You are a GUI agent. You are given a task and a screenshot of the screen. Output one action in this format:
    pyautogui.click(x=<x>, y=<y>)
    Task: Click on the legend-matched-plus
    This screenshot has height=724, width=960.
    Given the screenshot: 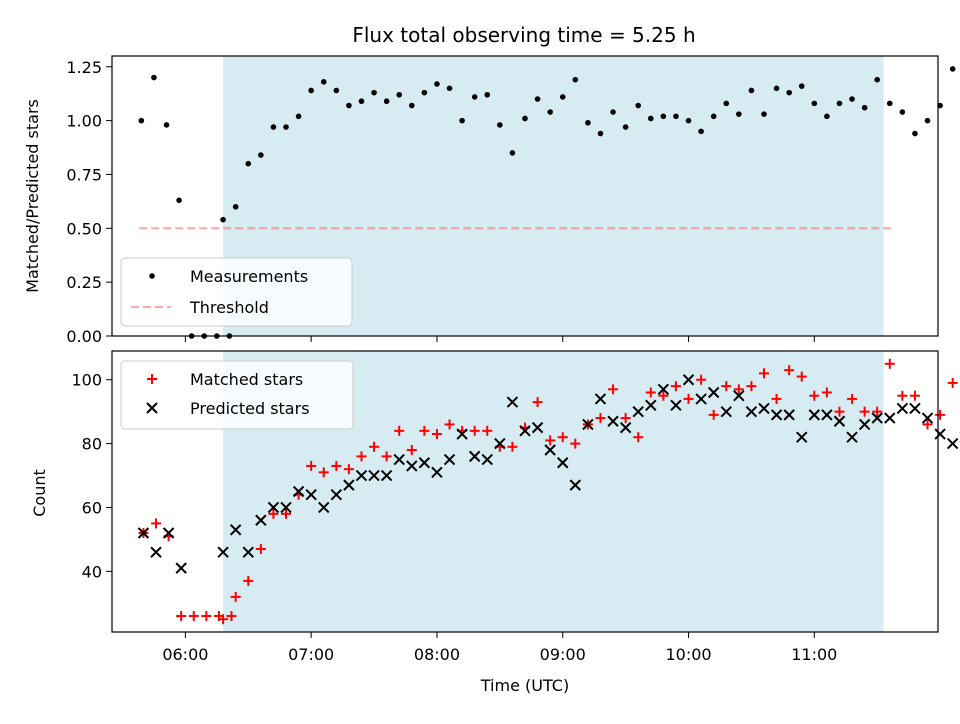 What is the action you would take?
    pyautogui.click(x=152, y=379)
    